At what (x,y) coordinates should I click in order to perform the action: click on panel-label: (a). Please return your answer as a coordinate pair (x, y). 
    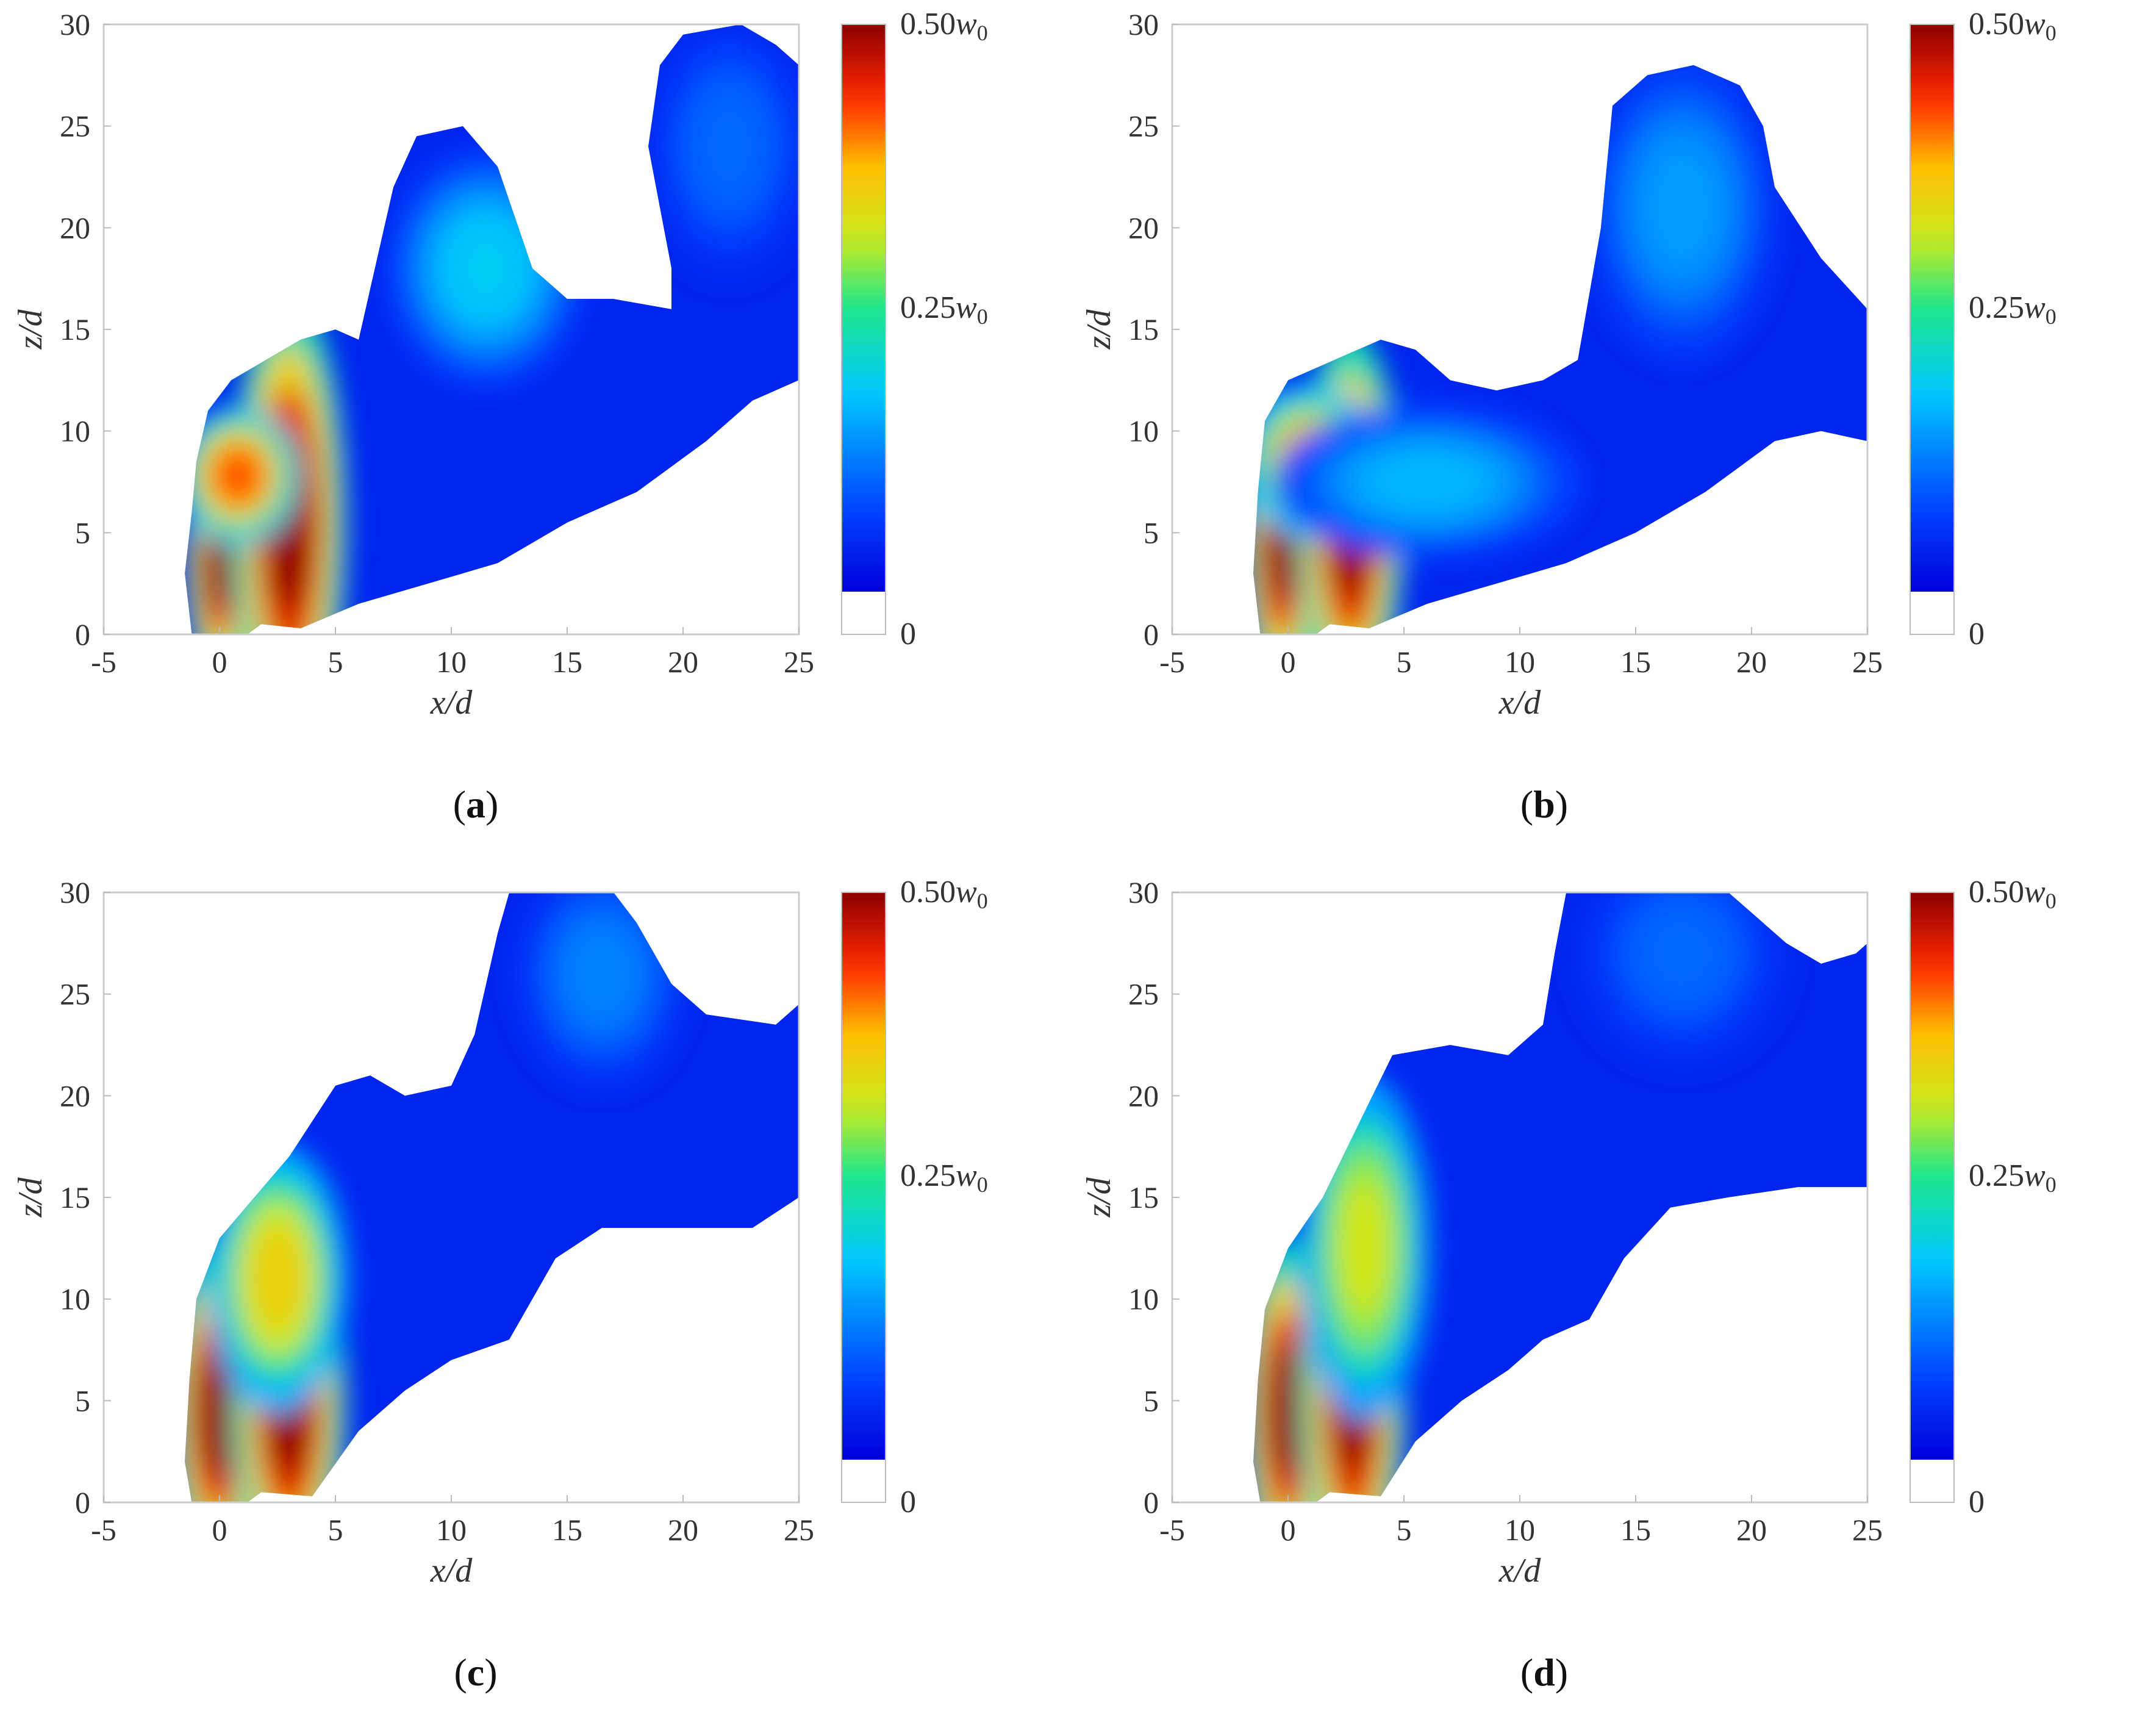
    Looking at the image, I should click on (476, 805).